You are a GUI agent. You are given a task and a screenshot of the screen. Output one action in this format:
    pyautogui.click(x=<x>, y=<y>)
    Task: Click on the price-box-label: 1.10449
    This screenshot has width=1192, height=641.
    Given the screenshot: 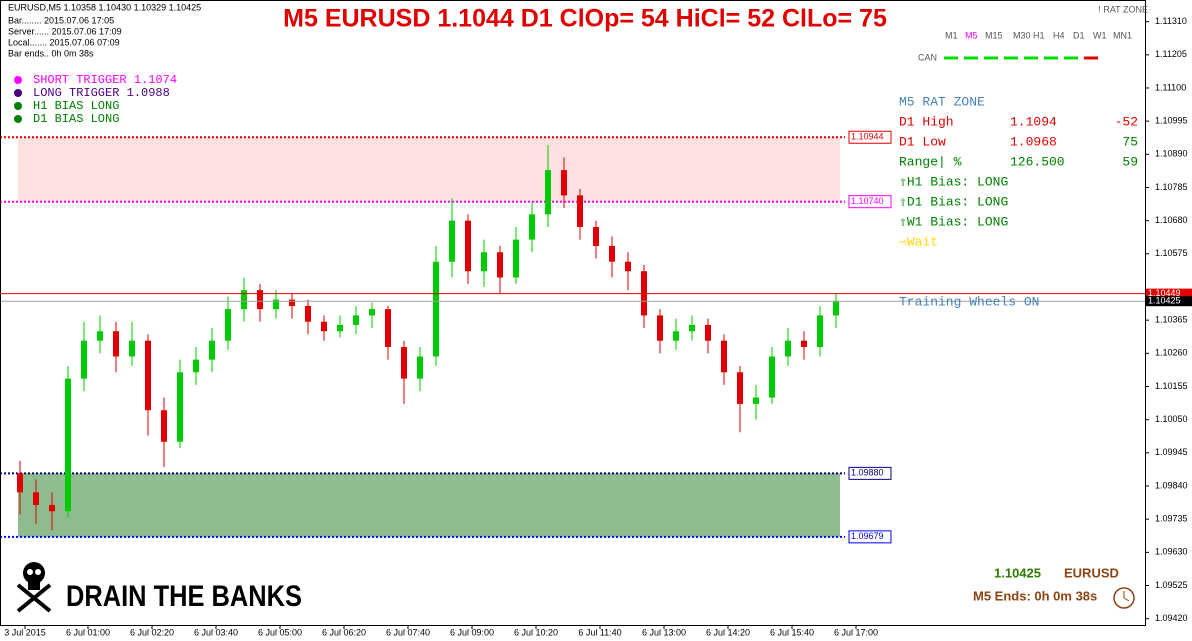 What is the action you would take?
    pyautogui.click(x=1164, y=293)
    